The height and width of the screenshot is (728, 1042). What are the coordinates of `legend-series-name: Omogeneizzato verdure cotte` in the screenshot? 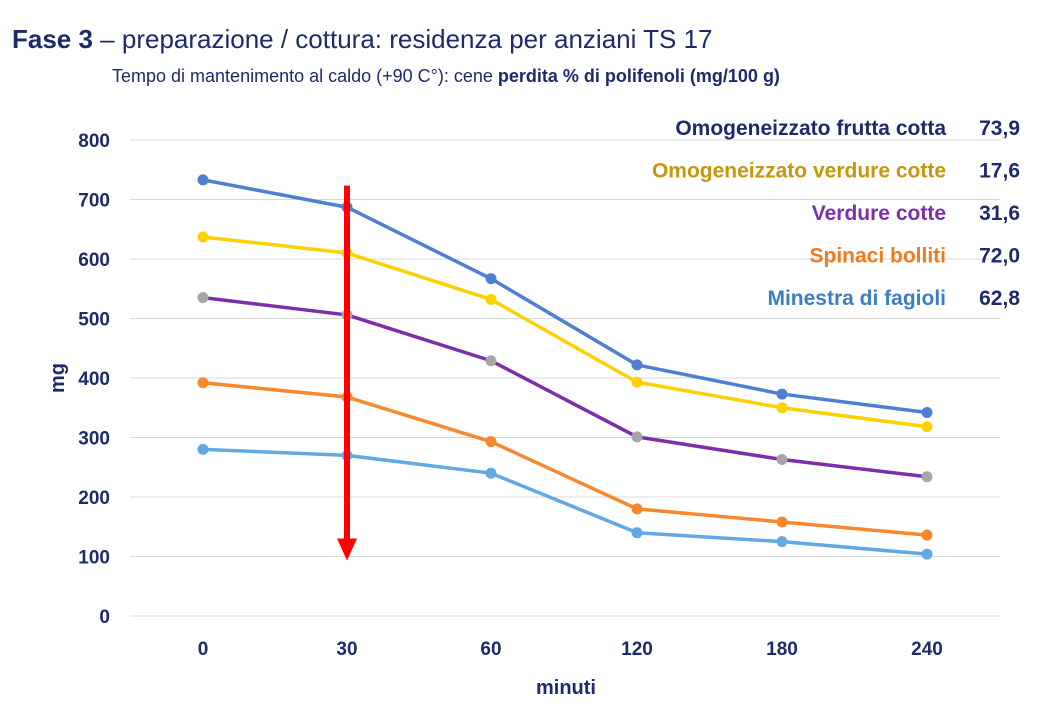 It's located at (799, 171).